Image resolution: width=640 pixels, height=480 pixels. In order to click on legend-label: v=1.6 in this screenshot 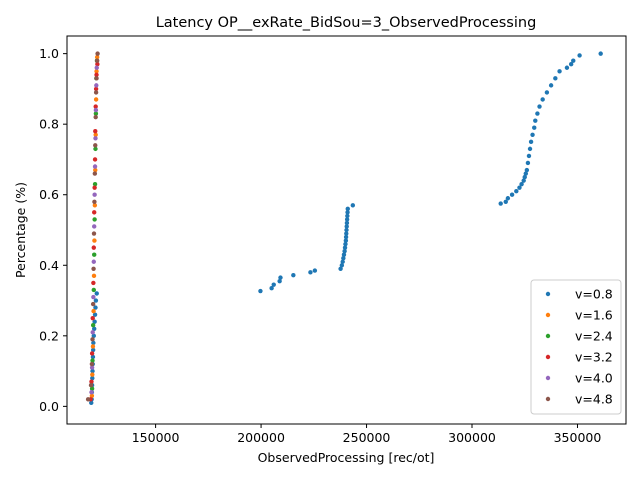, I will do `click(594, 315)`.